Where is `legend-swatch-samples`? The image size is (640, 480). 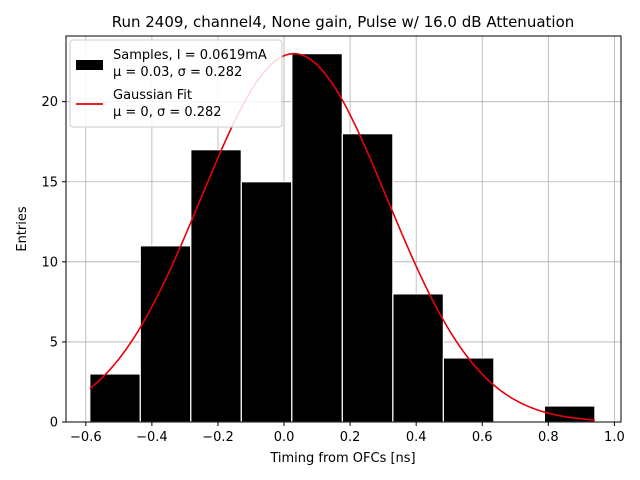
legend-swatch-samples is located at coordinates (89, 65).